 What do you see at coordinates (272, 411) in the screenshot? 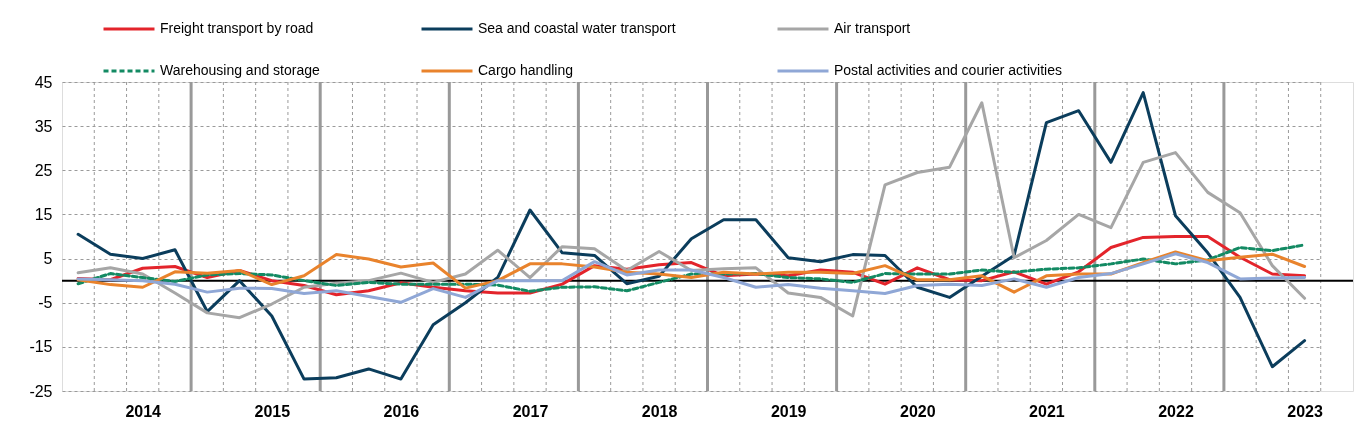
I see `x-tick-label: 2015` at bounding box center [272, 411].